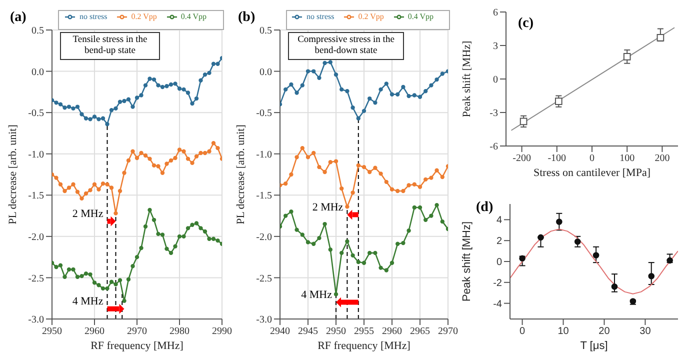  Describe the element at coordinates (316, 295) in the screenshot. I see `annotation: 4 MHz` at that location.